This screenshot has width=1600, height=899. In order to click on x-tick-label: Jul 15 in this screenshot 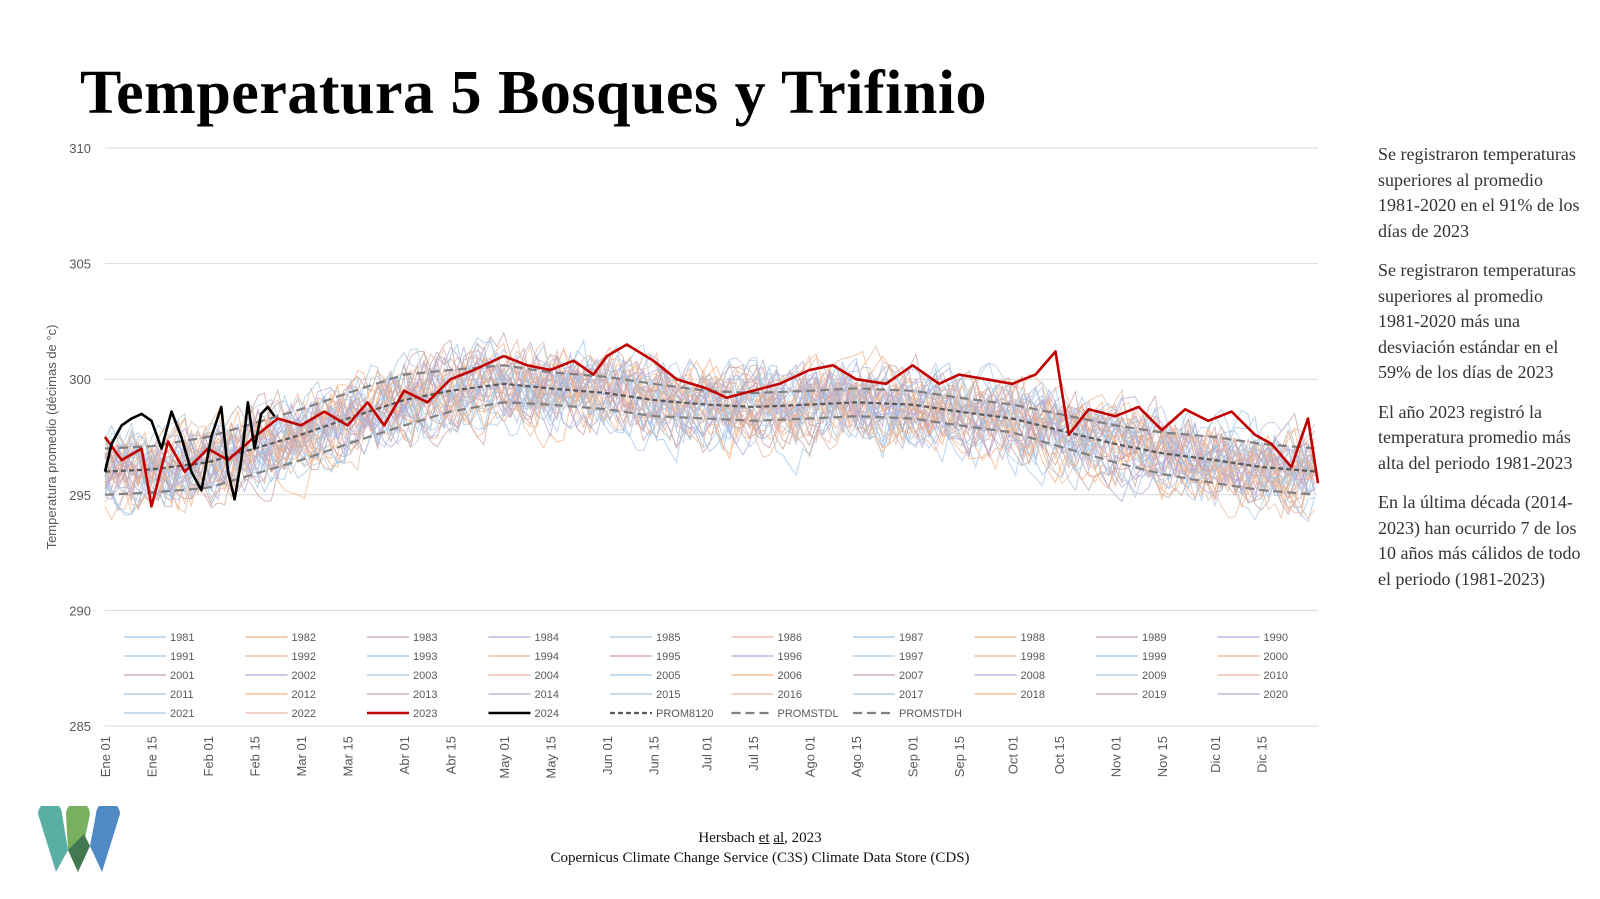, I will do `click(753, 753)`.